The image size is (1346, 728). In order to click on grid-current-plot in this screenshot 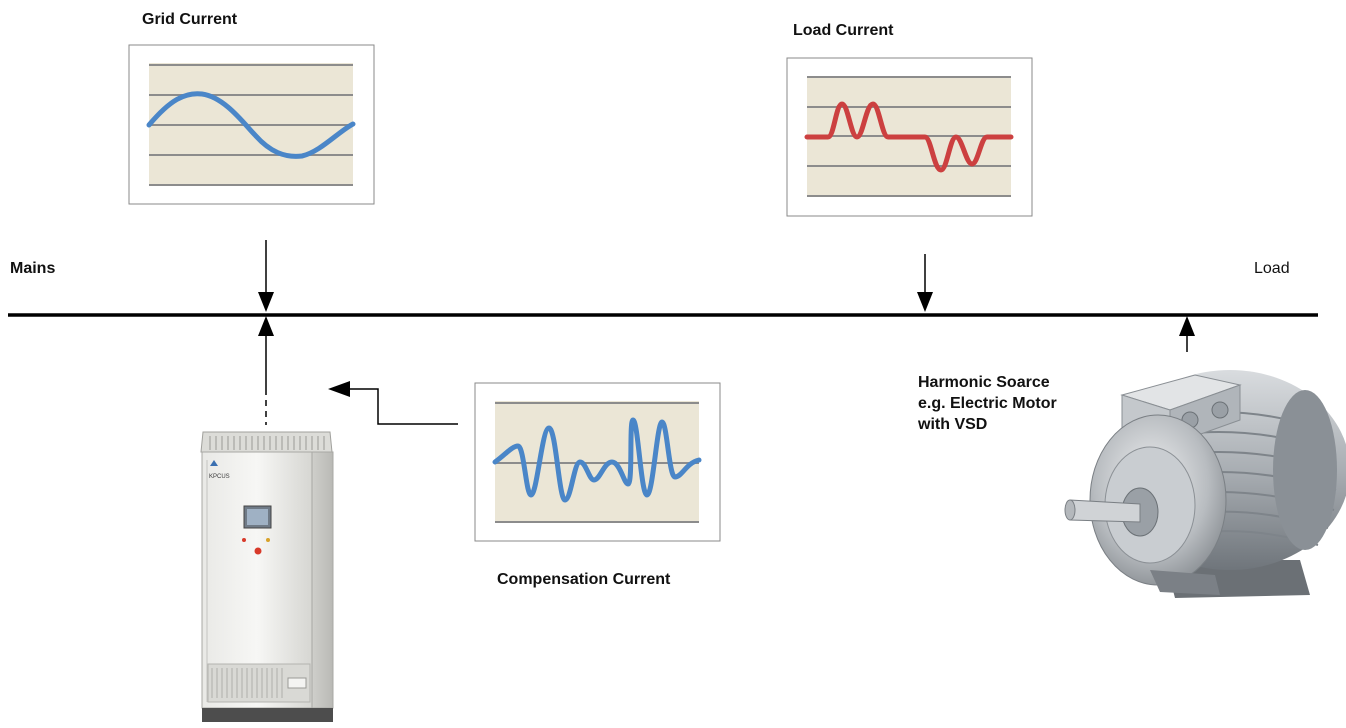, I will do `click(251, 124)`.